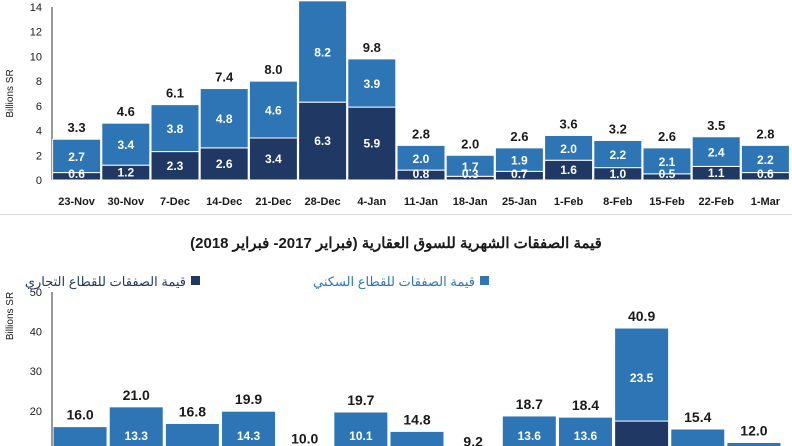 This screenshot has height=446, width=792. What do you see at coordinates (716, 125) in the screenshot?
I see `top-total-label: 3.5` at bounding box center [716, 125].